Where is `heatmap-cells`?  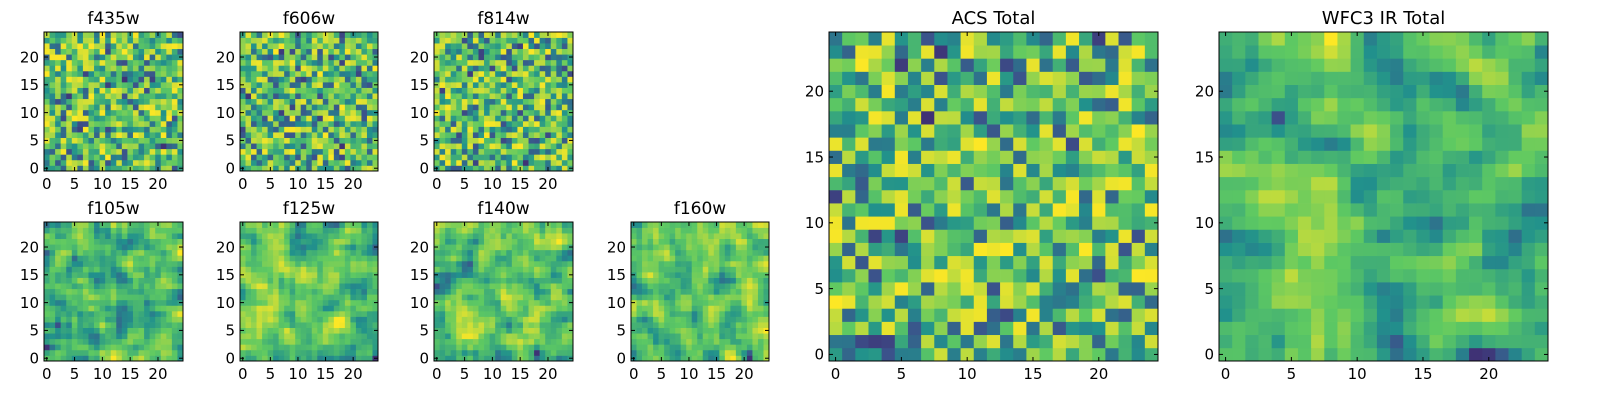 heatmap-cells is located at coordinates (700, 292).